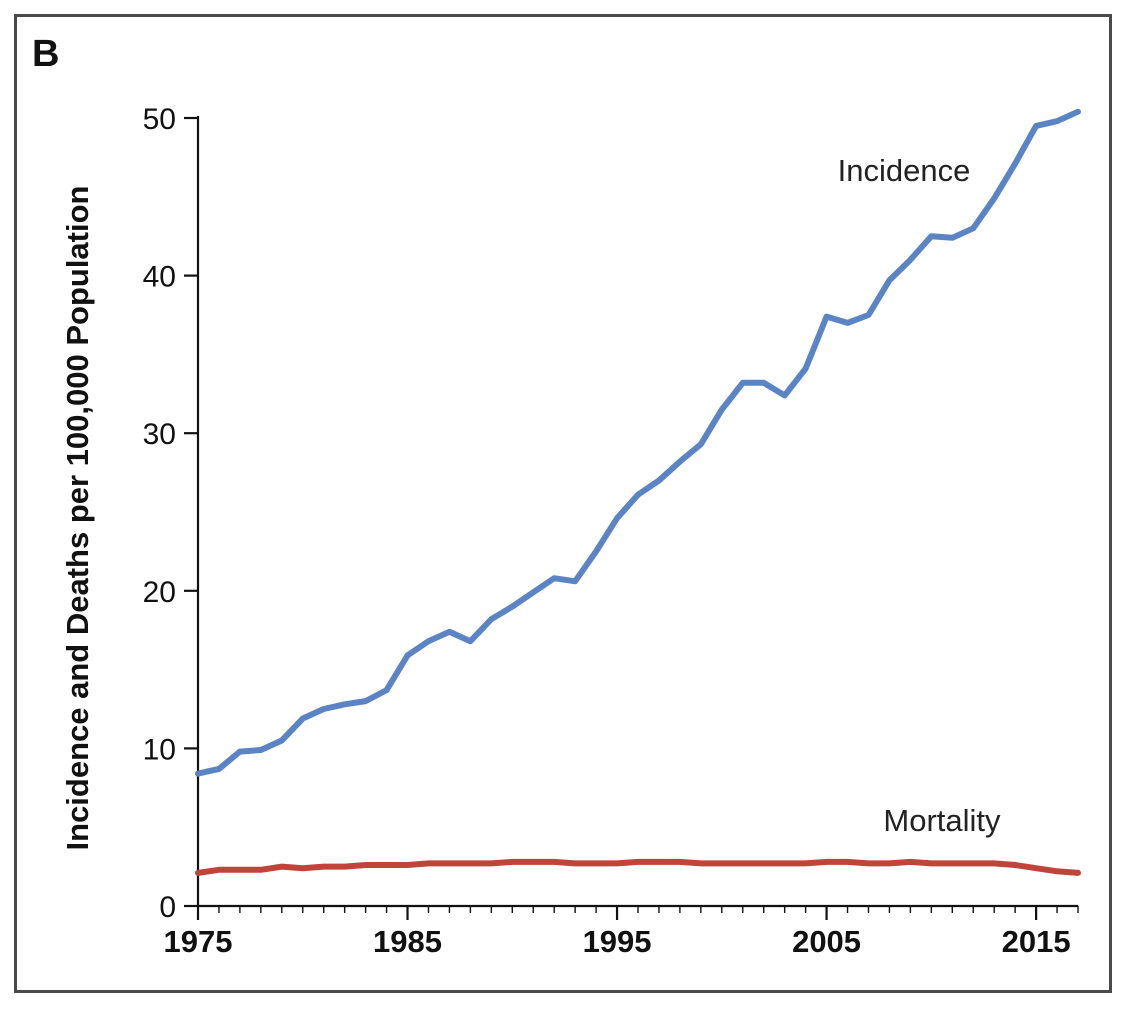 The height and width of the screenshot is (1018, 1130). I want to click on y-tick-label-10: 10, so click(159, 749).